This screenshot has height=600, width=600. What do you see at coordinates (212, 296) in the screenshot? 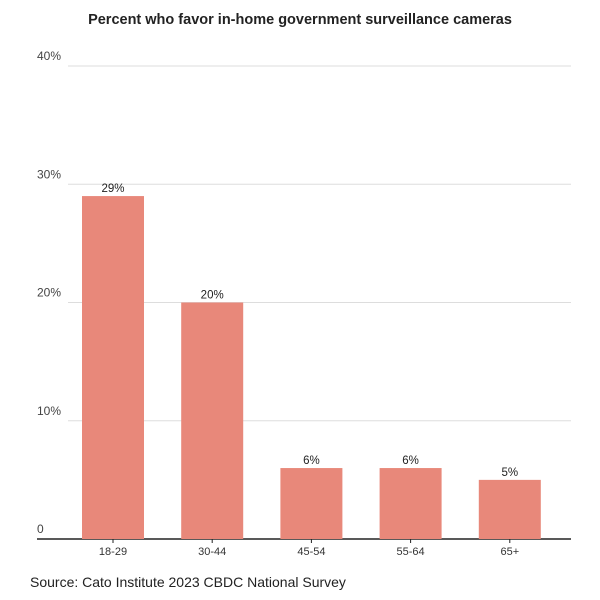
I see `data-label: 20%` at bounding box center [212, 296].